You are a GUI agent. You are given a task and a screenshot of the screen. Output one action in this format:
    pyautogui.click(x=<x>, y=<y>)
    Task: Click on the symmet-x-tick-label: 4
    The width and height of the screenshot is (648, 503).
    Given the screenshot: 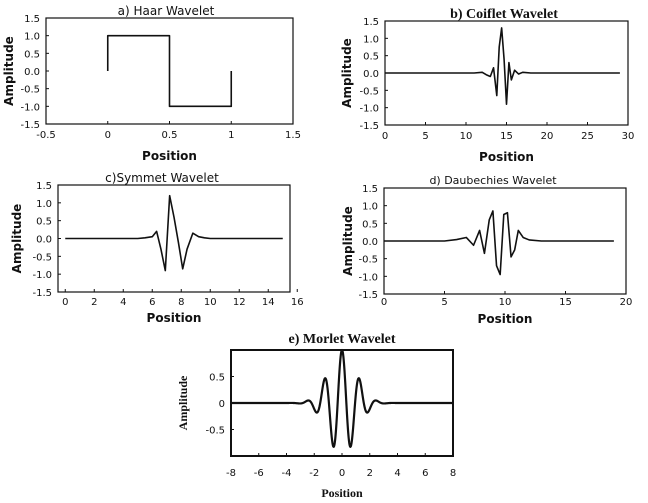 What is the action you would take?
    pyautogui.click(x=123, y=302)
    